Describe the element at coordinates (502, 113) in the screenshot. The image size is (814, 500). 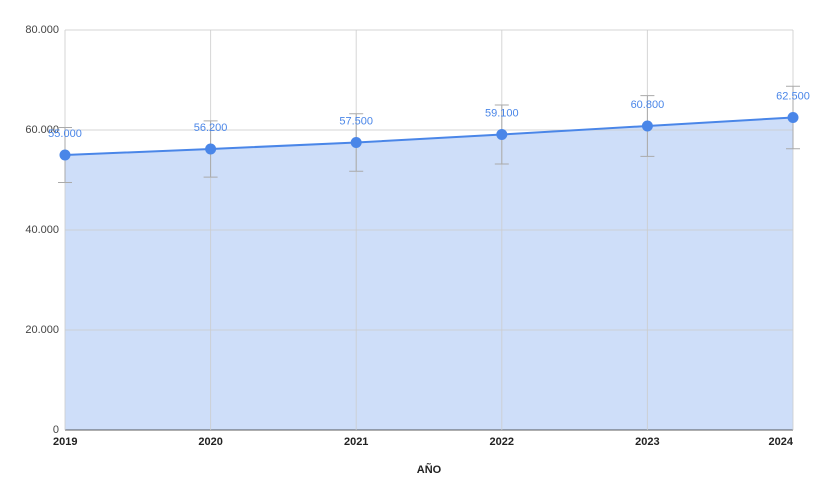
I see `data-label: 59.100` at that location.